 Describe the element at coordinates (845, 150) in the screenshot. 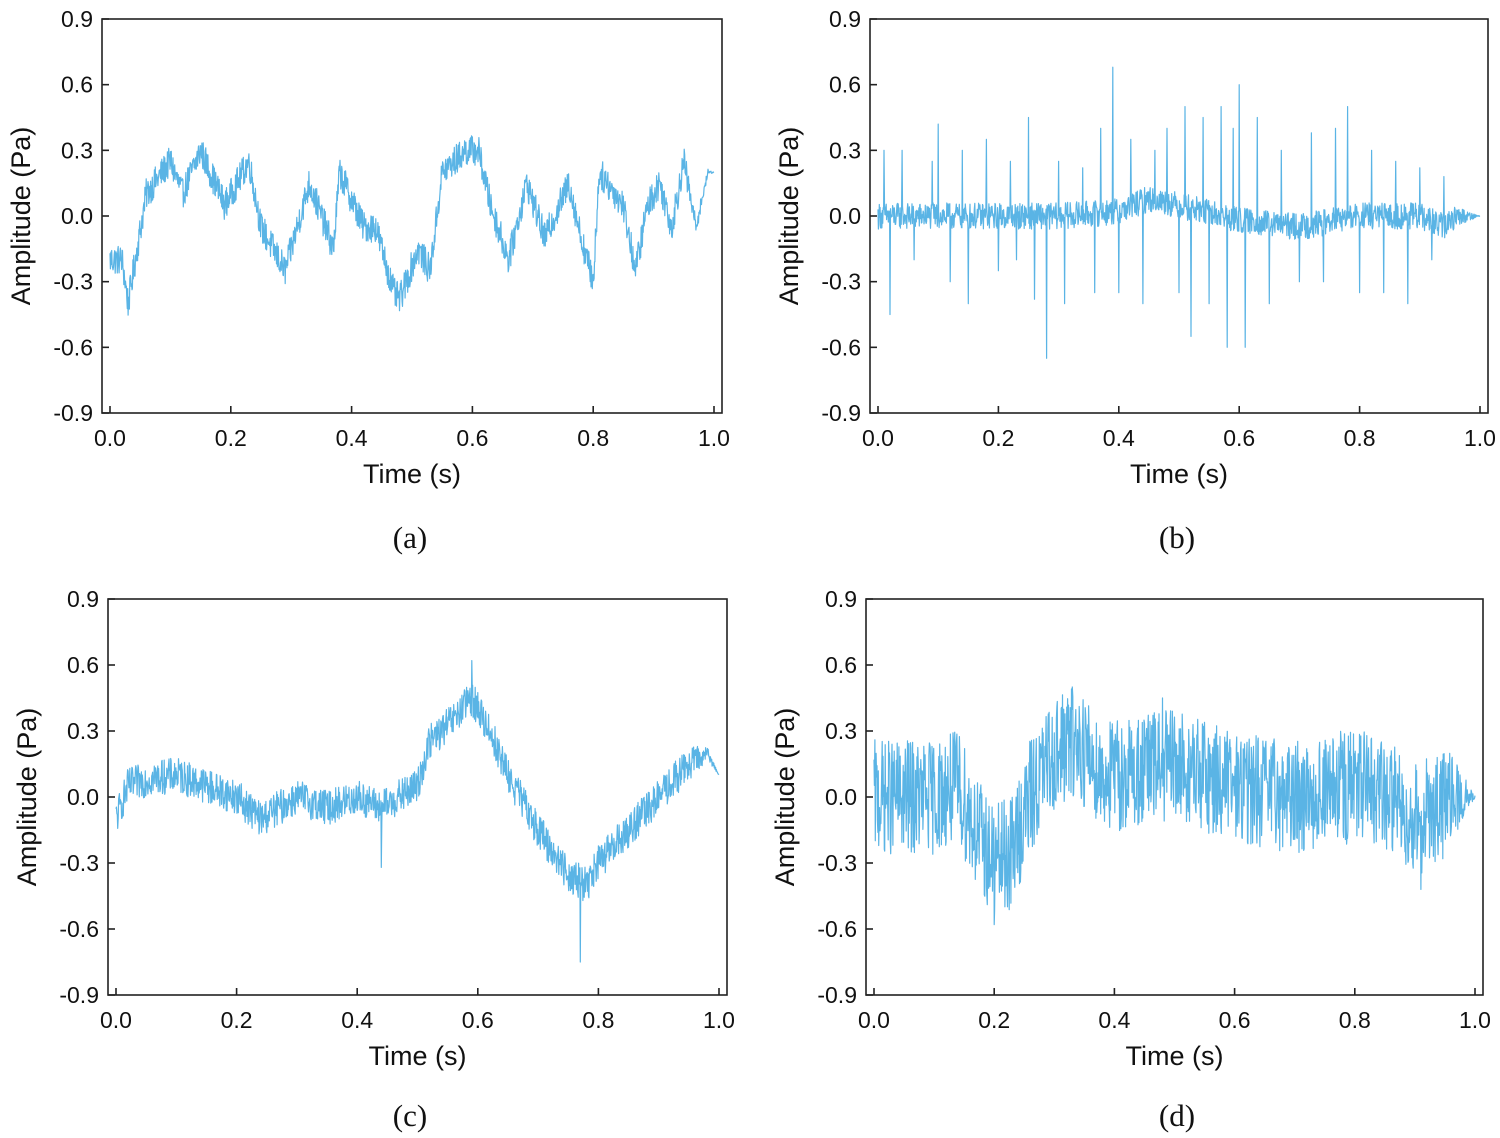

I see `panel-b-ytick-label: 0.3` at that location.